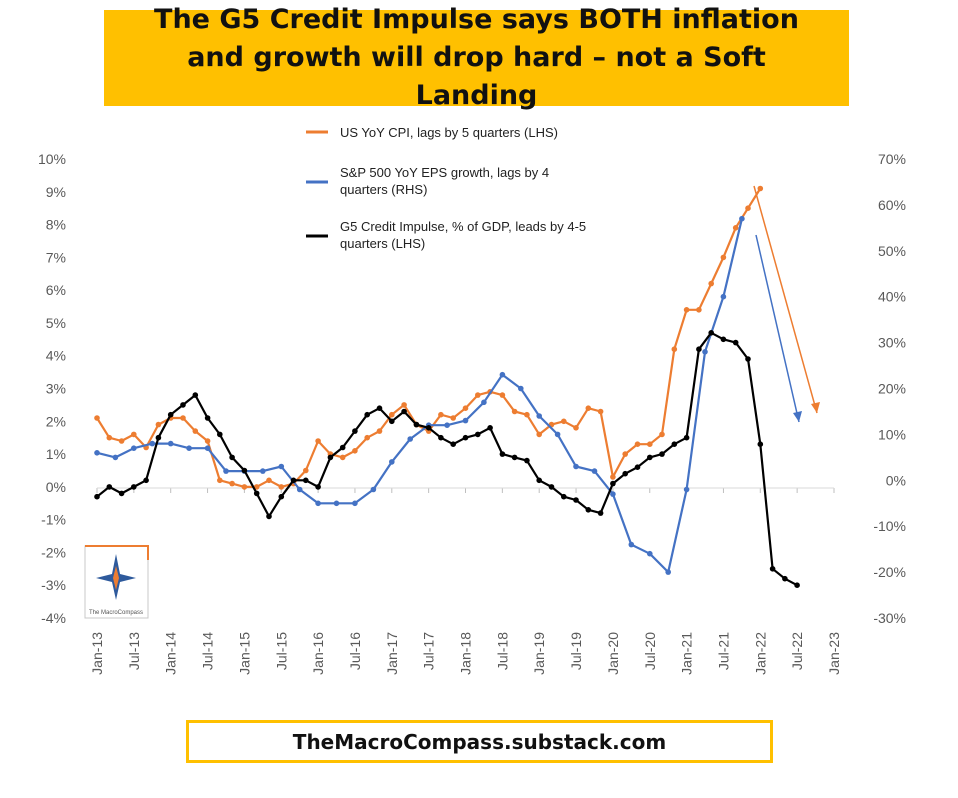 This screenshot has width=958, height=798. I want to click on left-axis-tick-label: 1%, so click(56, 454).